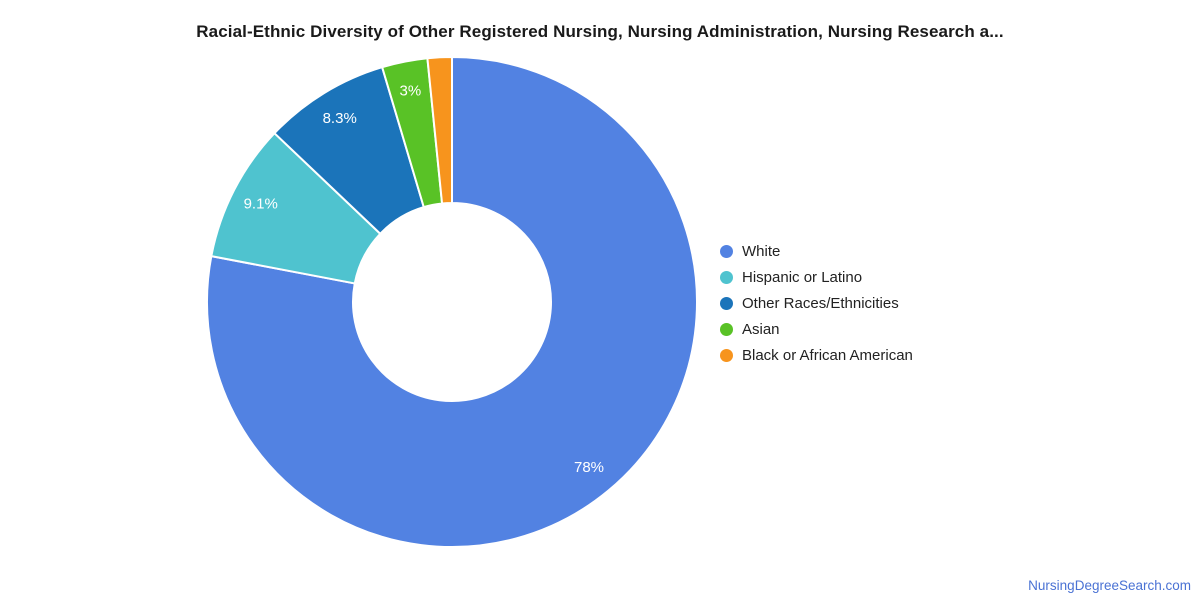 This screenshot has width=1200, height=600. What do you see at coordinates (761, 252) in the screenshot?
I see `legend-item-label: White` at bounding box center [761, 252].